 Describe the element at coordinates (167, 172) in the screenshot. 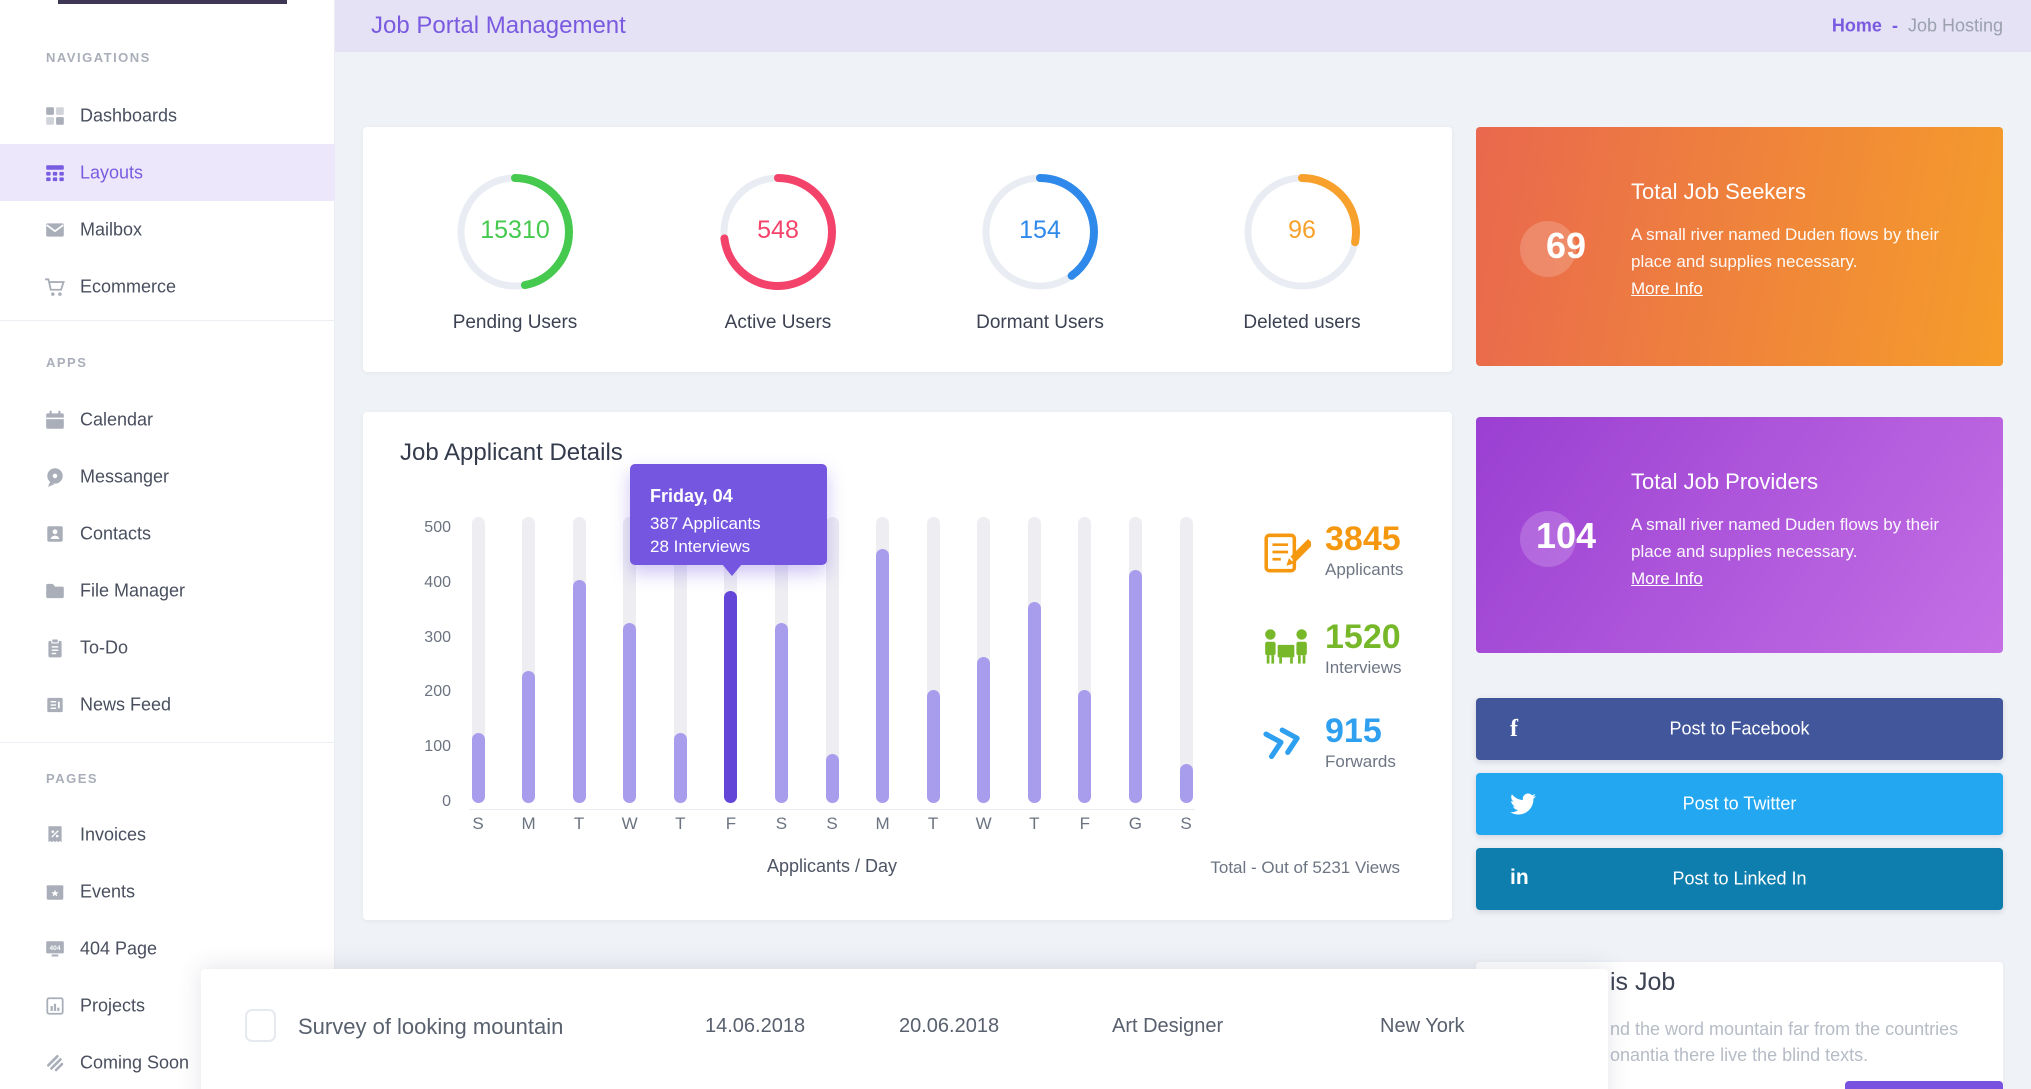

I see `sidebar-item-layouts: Layouts` at that location.